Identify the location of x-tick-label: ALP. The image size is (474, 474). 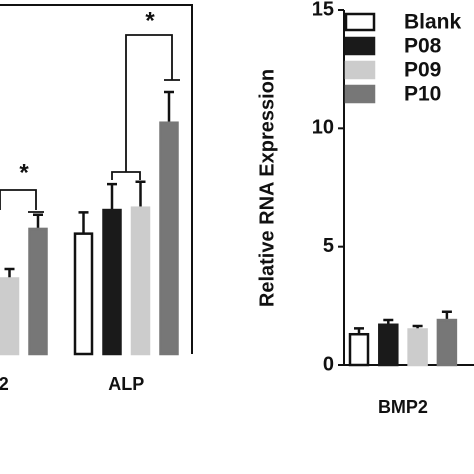
(126, 384).